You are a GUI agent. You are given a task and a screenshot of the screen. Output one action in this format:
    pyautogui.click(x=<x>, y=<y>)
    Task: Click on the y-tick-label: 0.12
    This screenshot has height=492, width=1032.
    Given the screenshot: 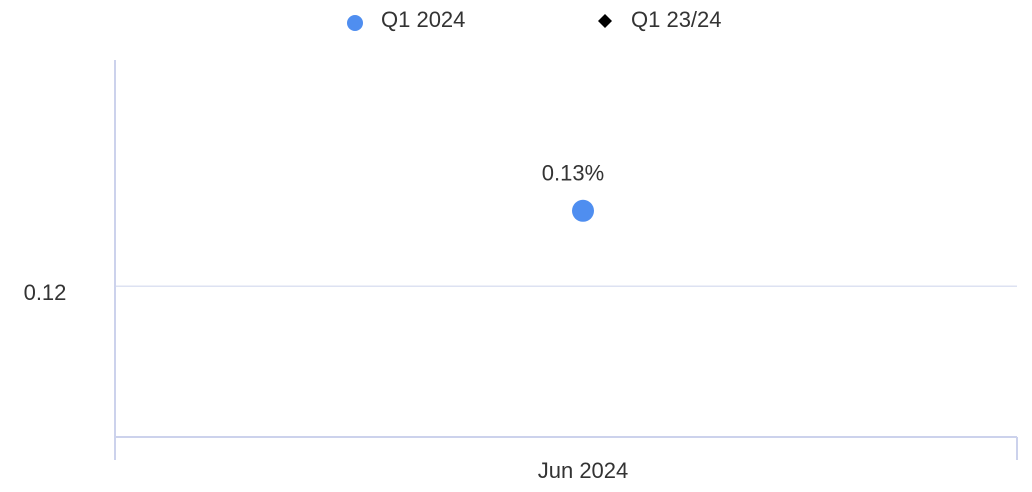 What is the action you would take?
    pyautogui.click(x=45, y=292)
    